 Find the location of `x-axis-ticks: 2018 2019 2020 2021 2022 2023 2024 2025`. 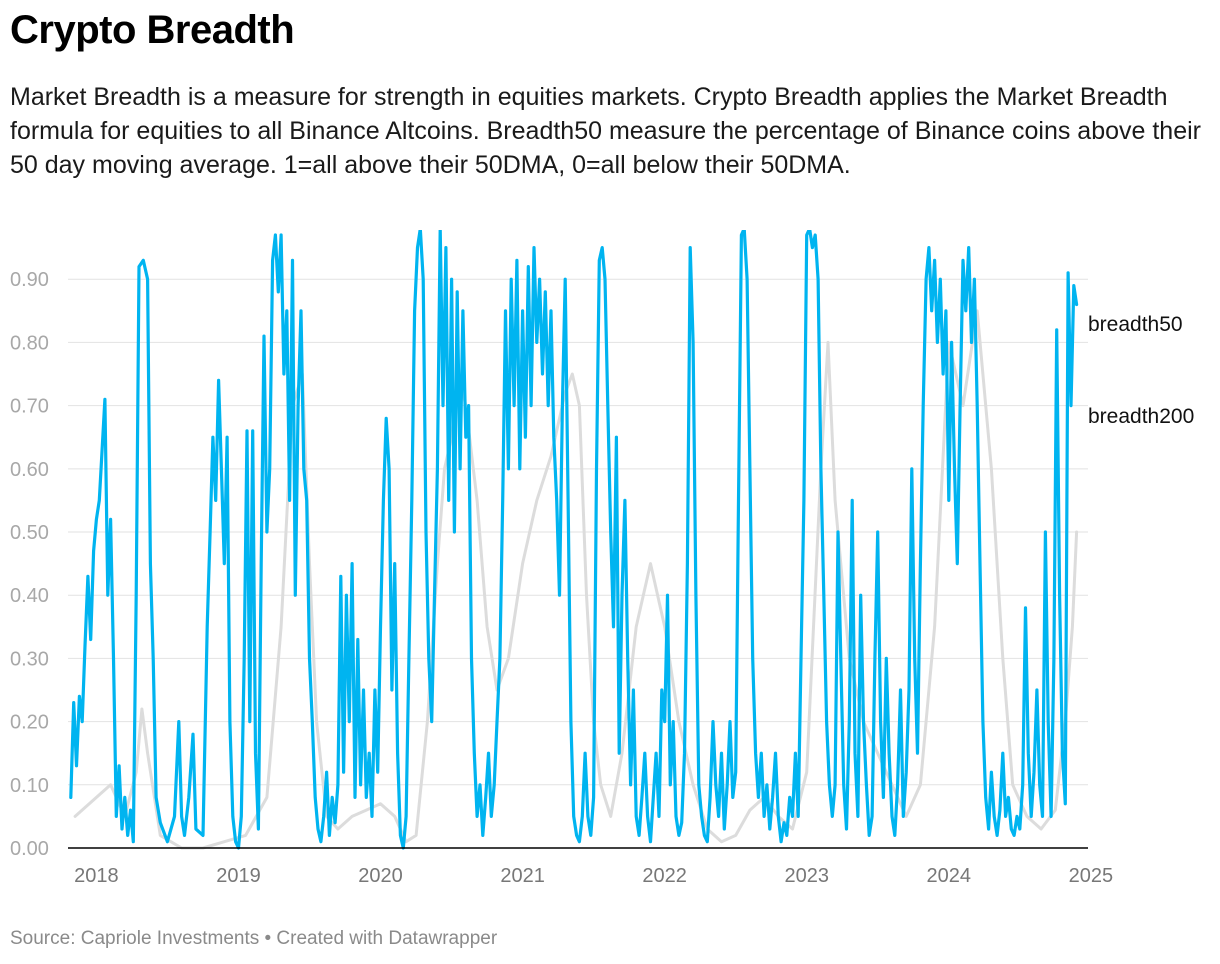

x-axis-ticks: 2018 2019 2020 2021 2022 2023 2024 2025 is located at coordinates (593, 876).